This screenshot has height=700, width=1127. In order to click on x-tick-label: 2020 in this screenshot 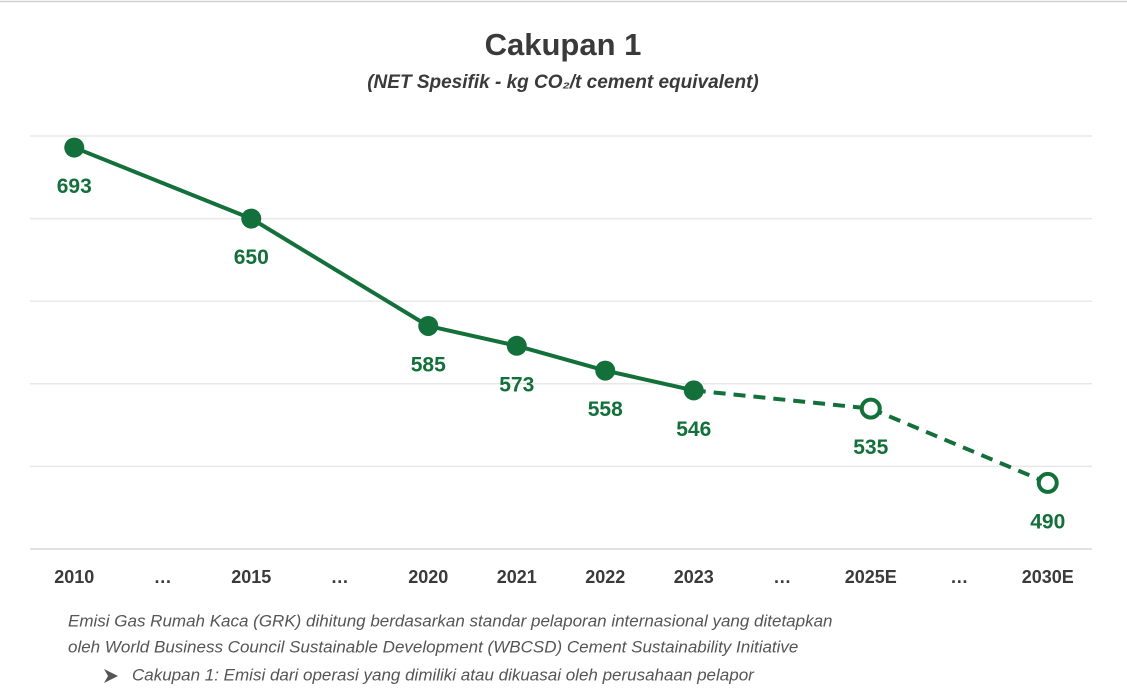, I will do `click(428, 577)`.